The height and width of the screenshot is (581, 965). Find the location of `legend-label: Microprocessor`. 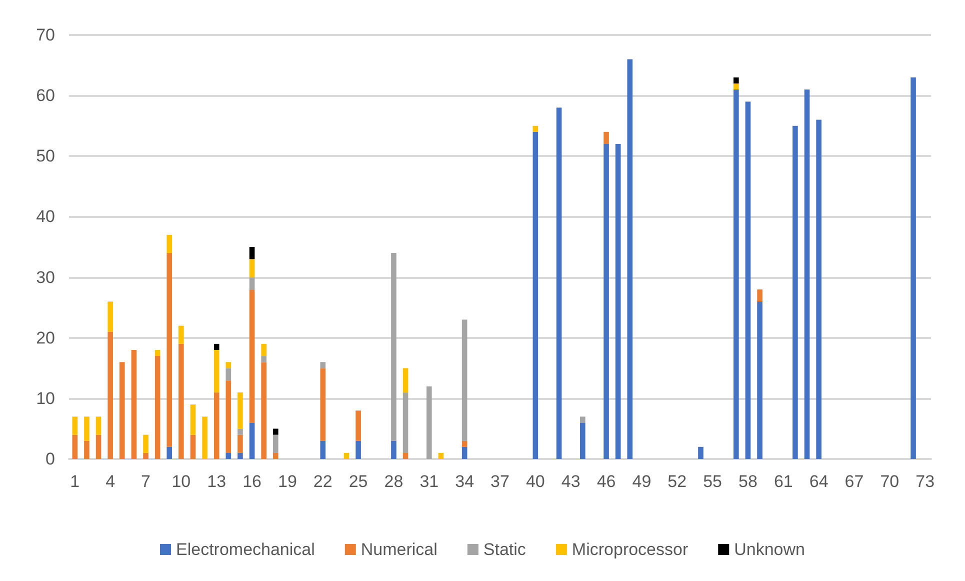

legend-label: Microprocessor is located at coordinates (630, 549).